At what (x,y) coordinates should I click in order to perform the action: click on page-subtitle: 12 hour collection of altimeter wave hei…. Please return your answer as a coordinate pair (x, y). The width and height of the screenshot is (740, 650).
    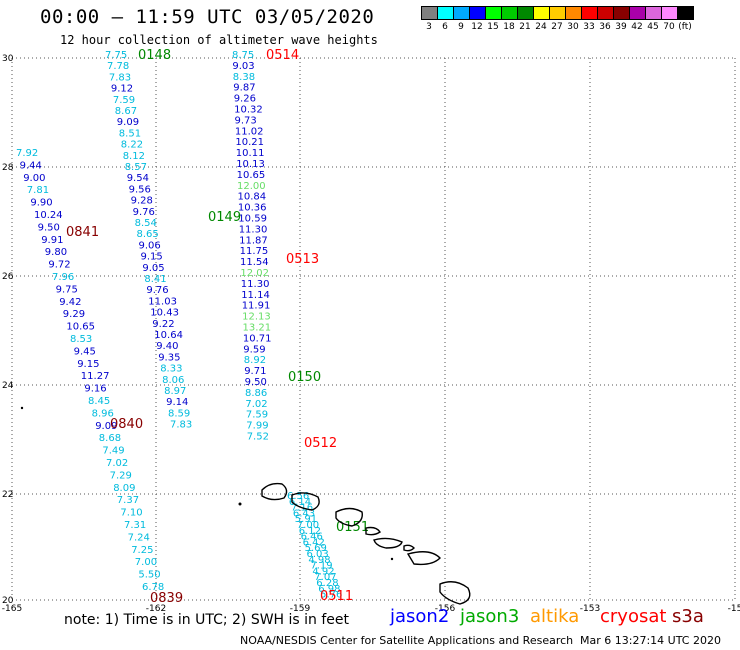
    Looking at the image, I should click on (219, 40).